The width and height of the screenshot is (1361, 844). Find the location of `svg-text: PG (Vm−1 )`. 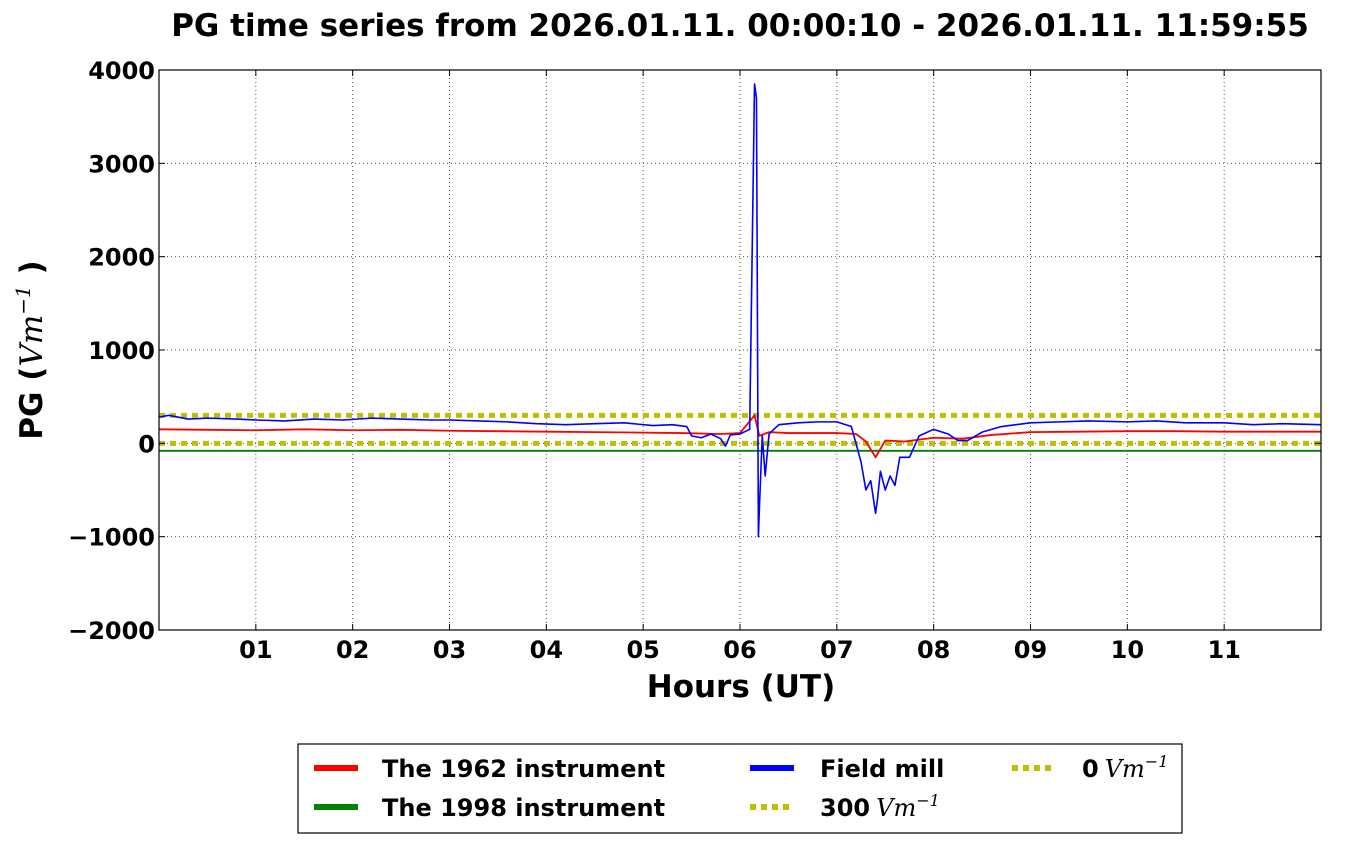

svg-text: PG (Vm−1 ) is located at coordinates (30, 349).